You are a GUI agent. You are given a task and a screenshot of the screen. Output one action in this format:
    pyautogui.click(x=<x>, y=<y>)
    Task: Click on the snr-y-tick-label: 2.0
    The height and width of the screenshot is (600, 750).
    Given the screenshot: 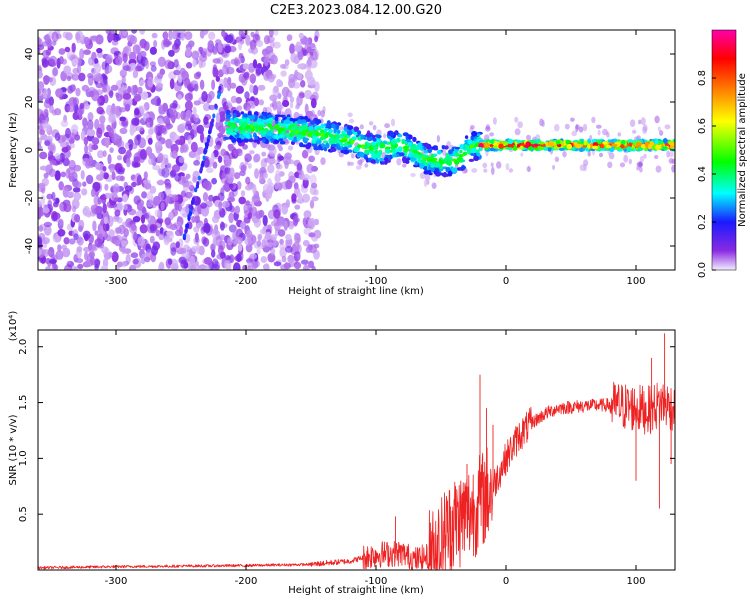 What is the action you would take?
    pyautogui.click(x=23, y=347)
    